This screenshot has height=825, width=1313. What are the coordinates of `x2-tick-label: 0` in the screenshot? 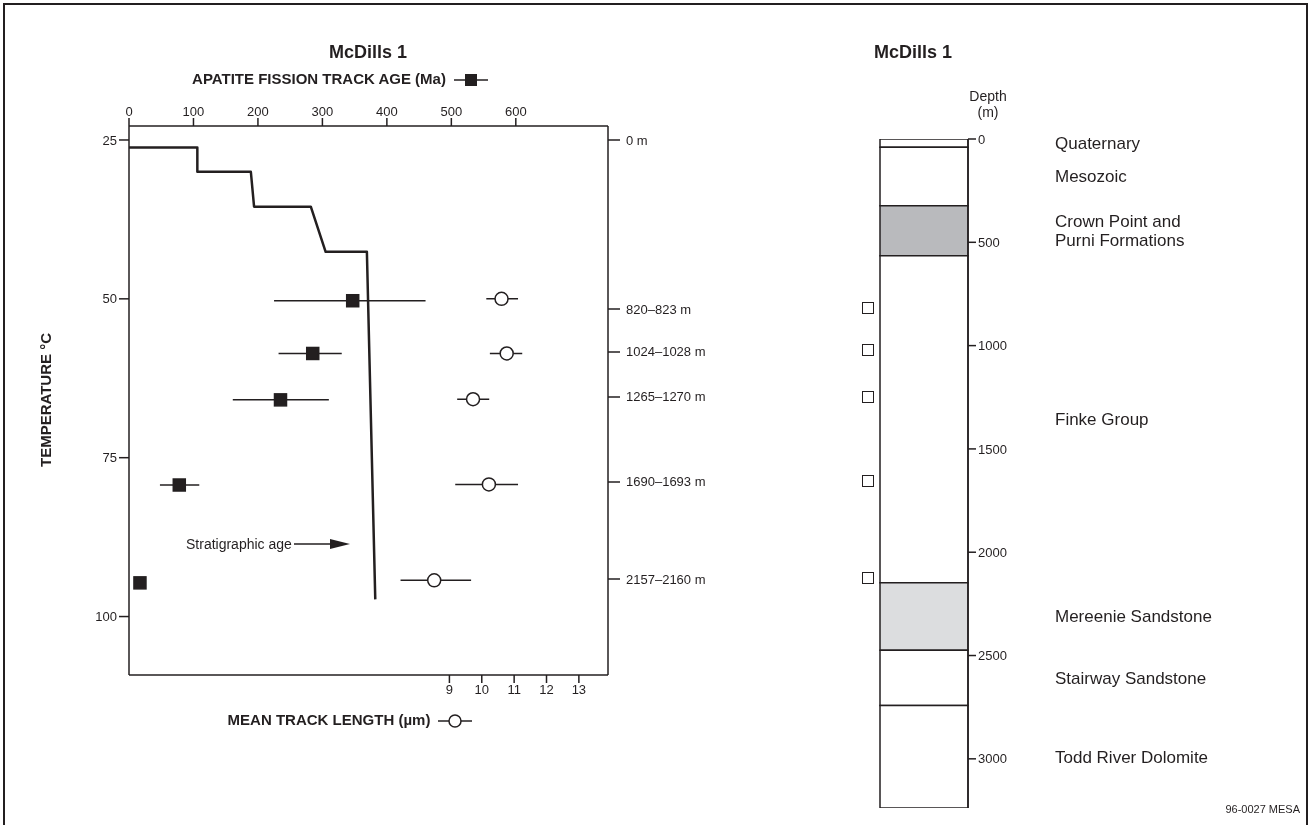 It's located at (129, 111).